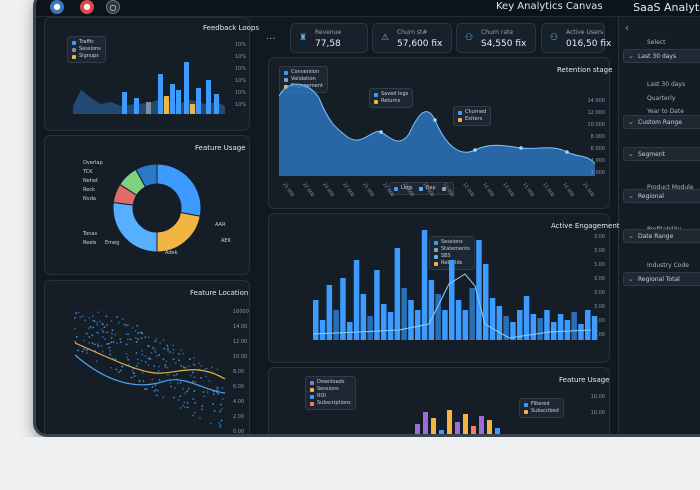 The width and height of the screenshot is (700, 490). What do you see at coordinates (330, 396) in the screenshot?
I see `legend-item: ROI` at bounding box center [330, 396].